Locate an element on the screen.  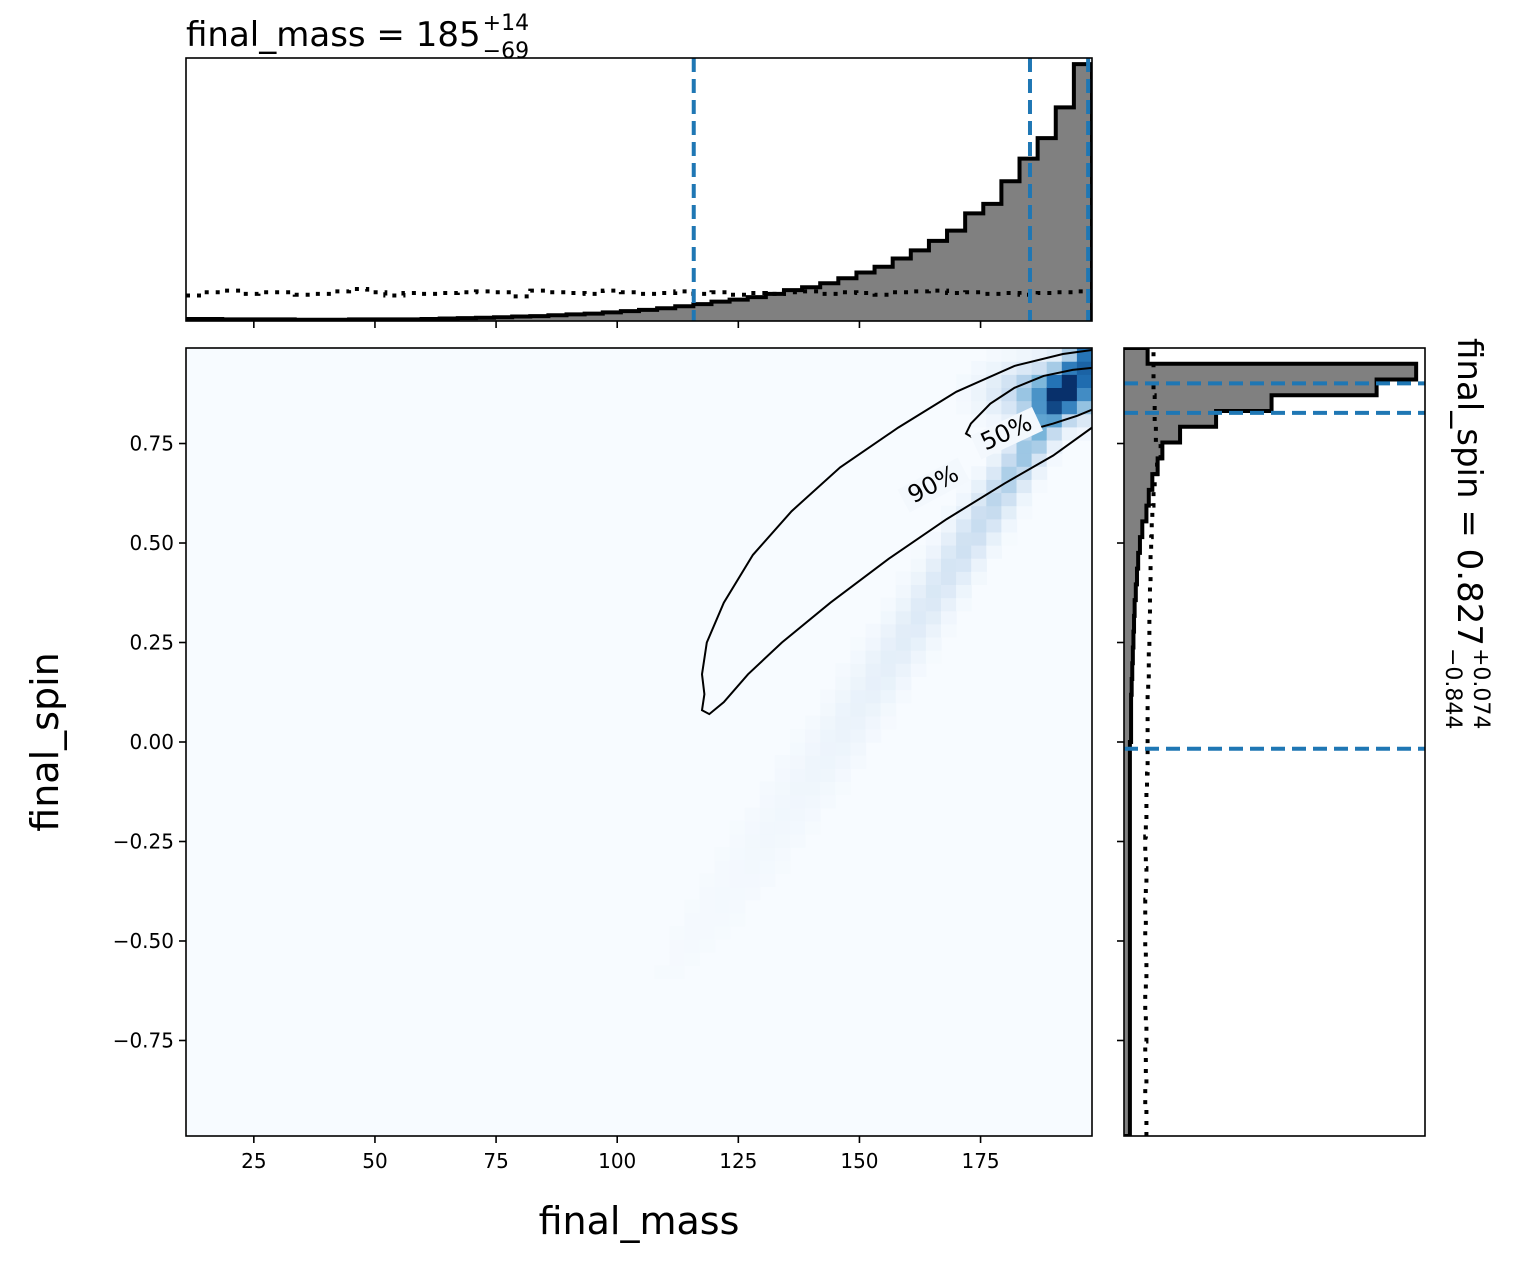
top-panel-ticks is located at coordinates (617, 324).